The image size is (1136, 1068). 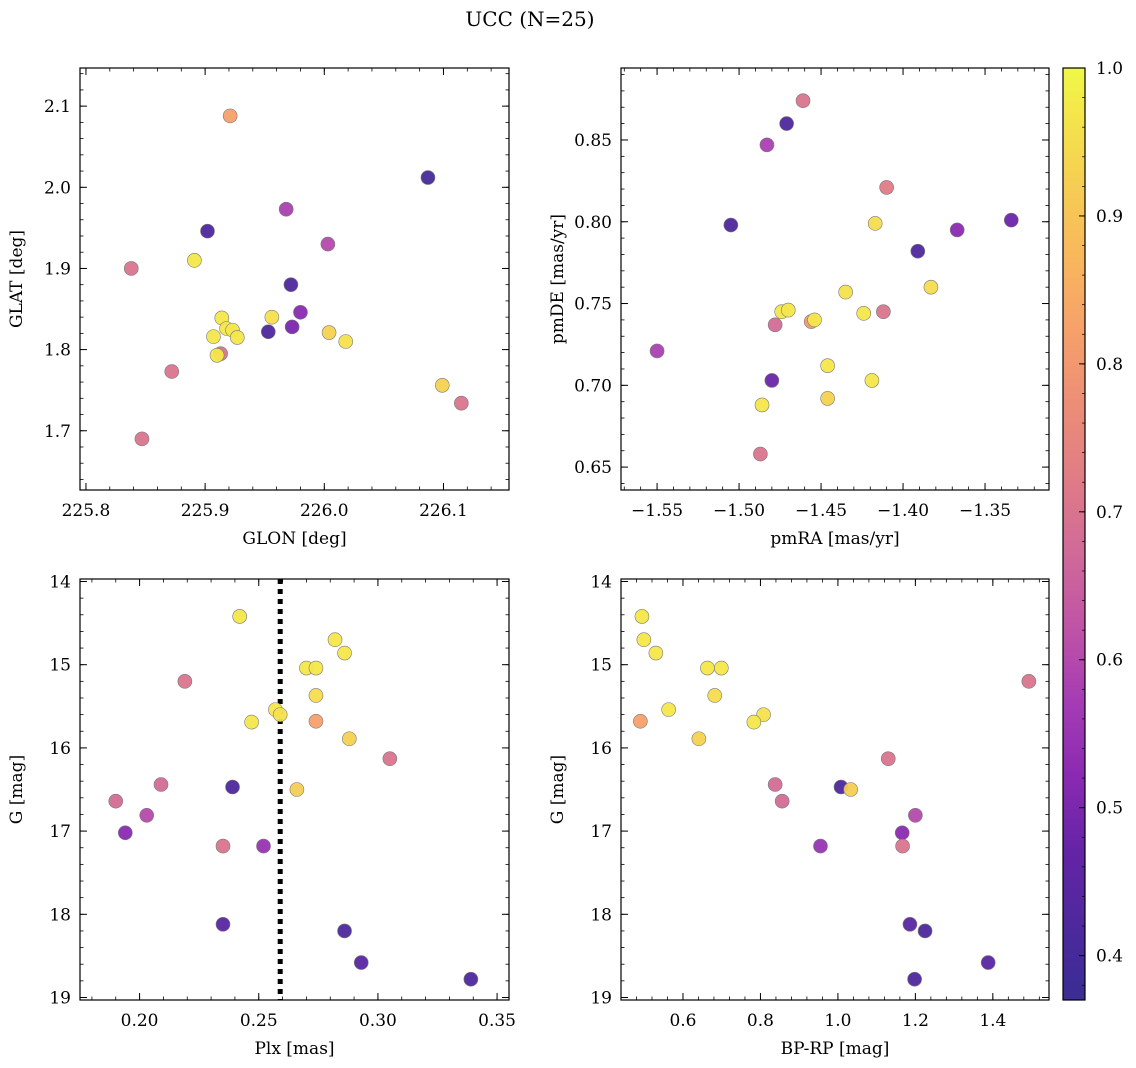 What do you see at coordinates (57, 351) in the screenshot?
I see `y-tick-label: 1.8` at bounding box center [57, 351].